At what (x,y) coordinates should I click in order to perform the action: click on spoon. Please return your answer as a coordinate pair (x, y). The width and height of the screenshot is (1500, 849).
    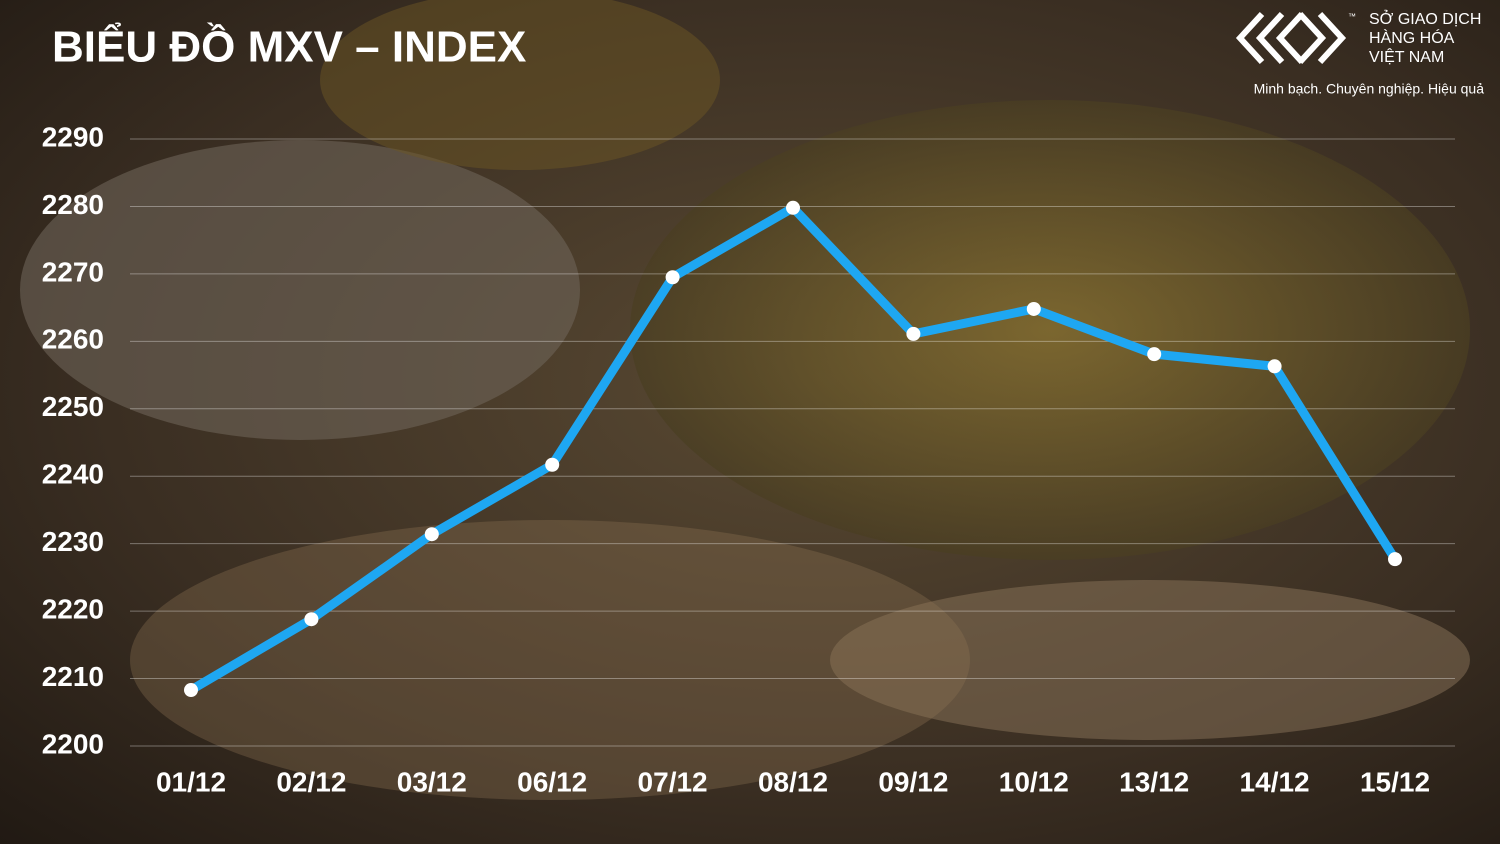
    Looking at the image, I should click on (1150, 660).